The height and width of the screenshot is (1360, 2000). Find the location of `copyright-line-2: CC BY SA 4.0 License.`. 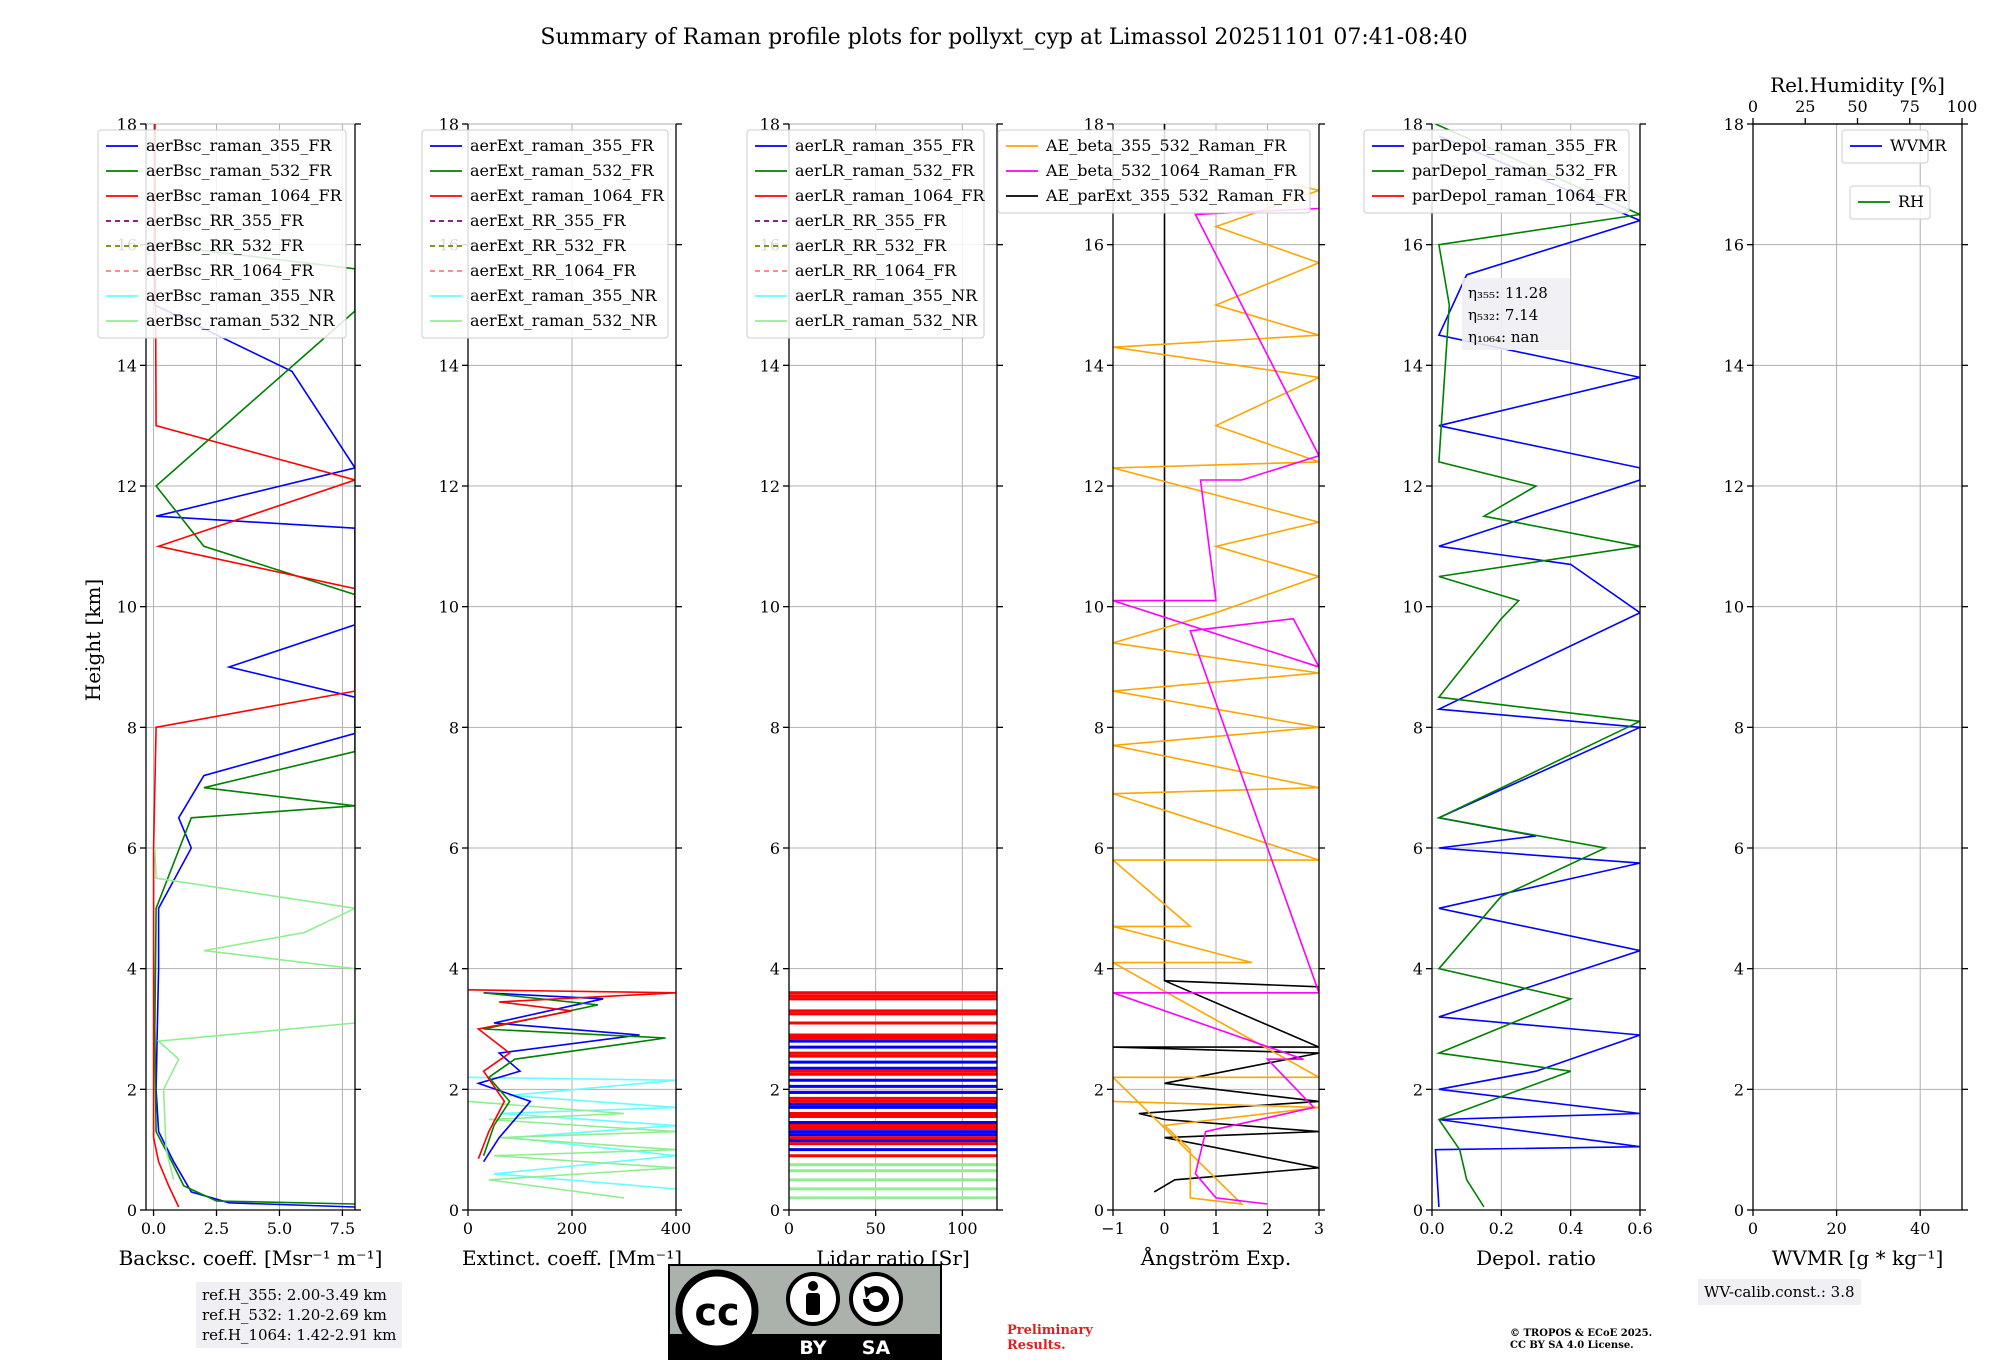

copyright-line-2: CC BY SA 4.0 License. is located at coordinates (1572, 1345).